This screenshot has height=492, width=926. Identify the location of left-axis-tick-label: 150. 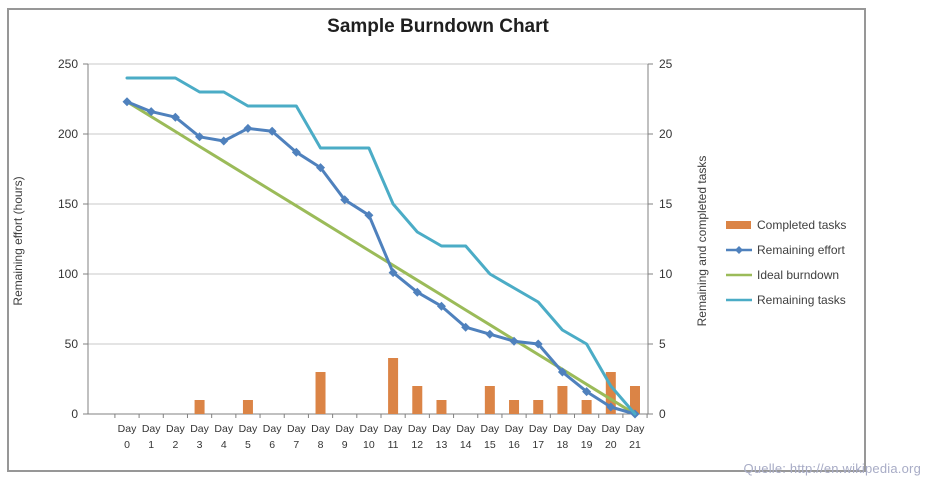
(68, 204).